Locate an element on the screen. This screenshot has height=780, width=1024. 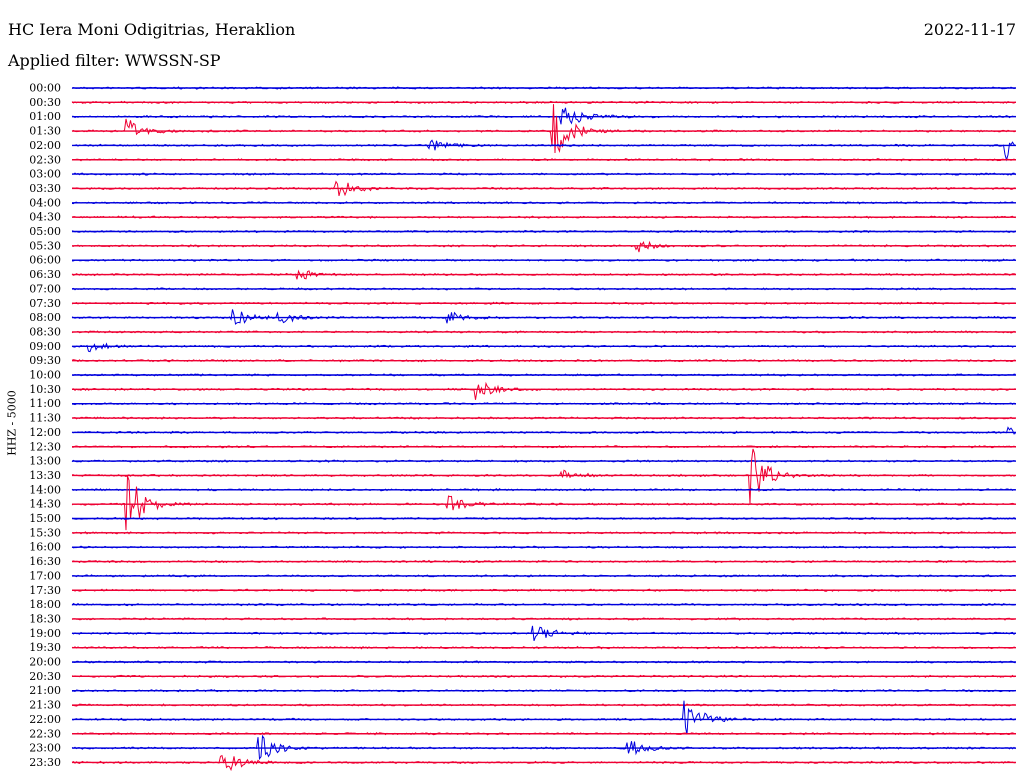
time-label: 08:30 is located at coordinates (45, 331).